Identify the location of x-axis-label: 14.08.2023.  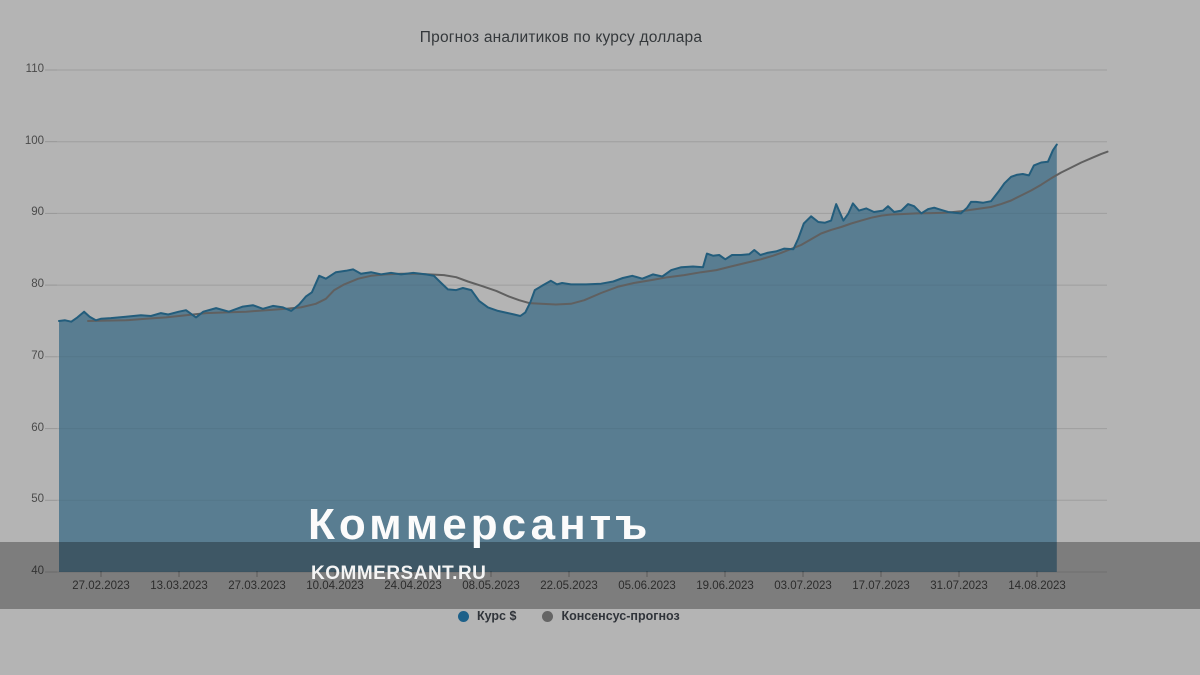
(1037, 586).